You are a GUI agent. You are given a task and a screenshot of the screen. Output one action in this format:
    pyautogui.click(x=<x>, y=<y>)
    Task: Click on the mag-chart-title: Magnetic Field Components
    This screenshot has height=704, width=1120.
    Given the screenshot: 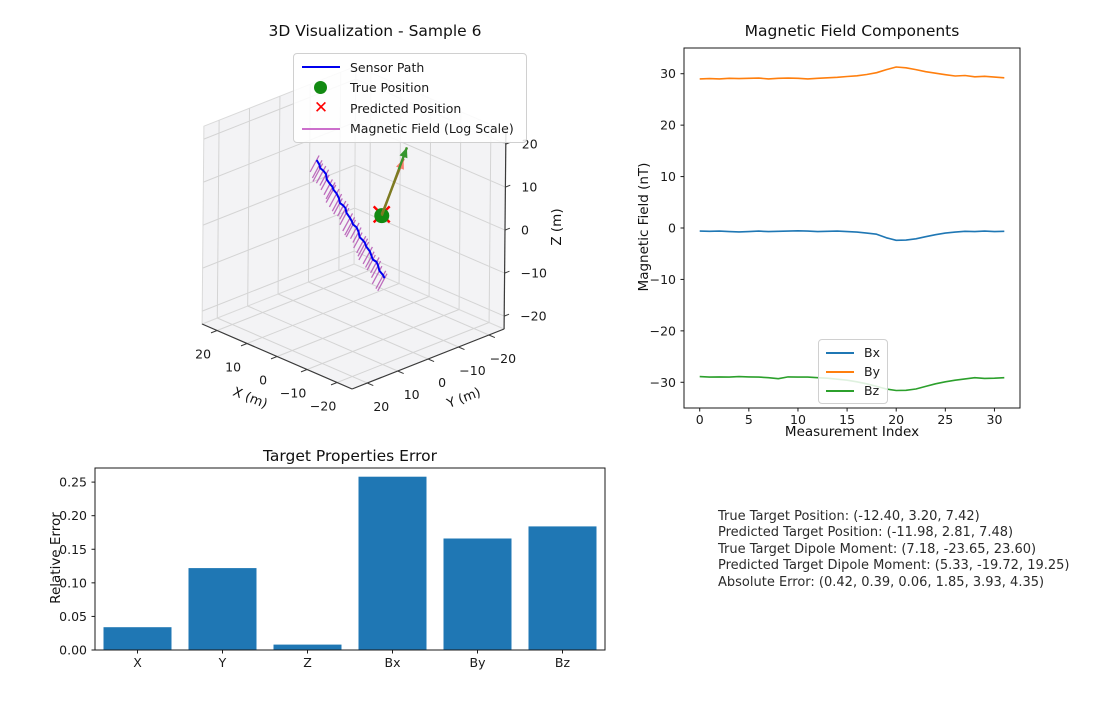 What is the action you would take?
    pyautogui.click(x=852, y=31)
    